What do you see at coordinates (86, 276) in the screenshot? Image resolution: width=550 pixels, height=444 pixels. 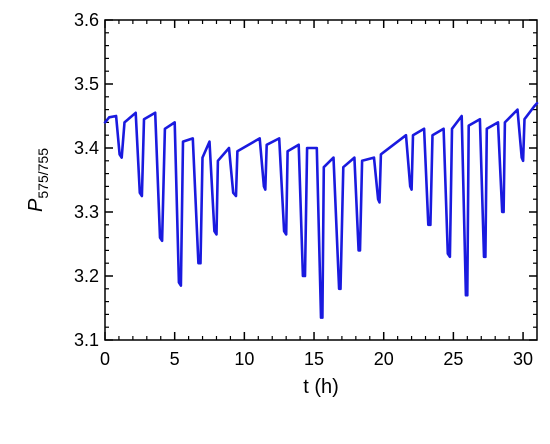 I see `y-tick-label: 3.2` at bounding box center [86, 276].